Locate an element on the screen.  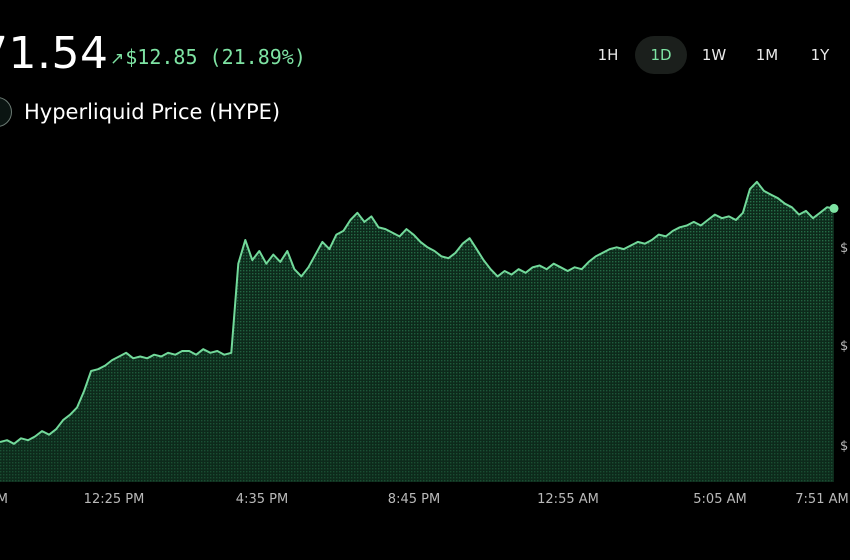
trend-up-icon: ↗ is located at coordinates (117, 59).